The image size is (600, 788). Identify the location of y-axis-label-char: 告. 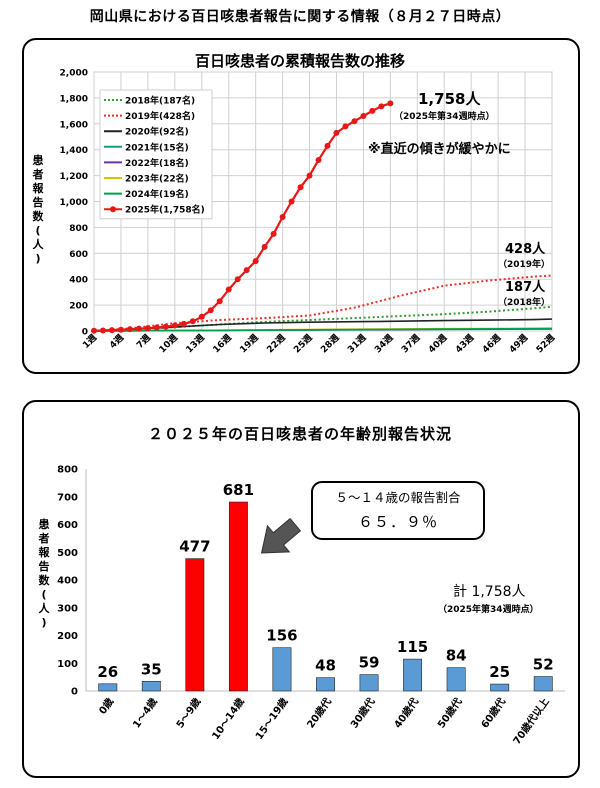
(44, 566).